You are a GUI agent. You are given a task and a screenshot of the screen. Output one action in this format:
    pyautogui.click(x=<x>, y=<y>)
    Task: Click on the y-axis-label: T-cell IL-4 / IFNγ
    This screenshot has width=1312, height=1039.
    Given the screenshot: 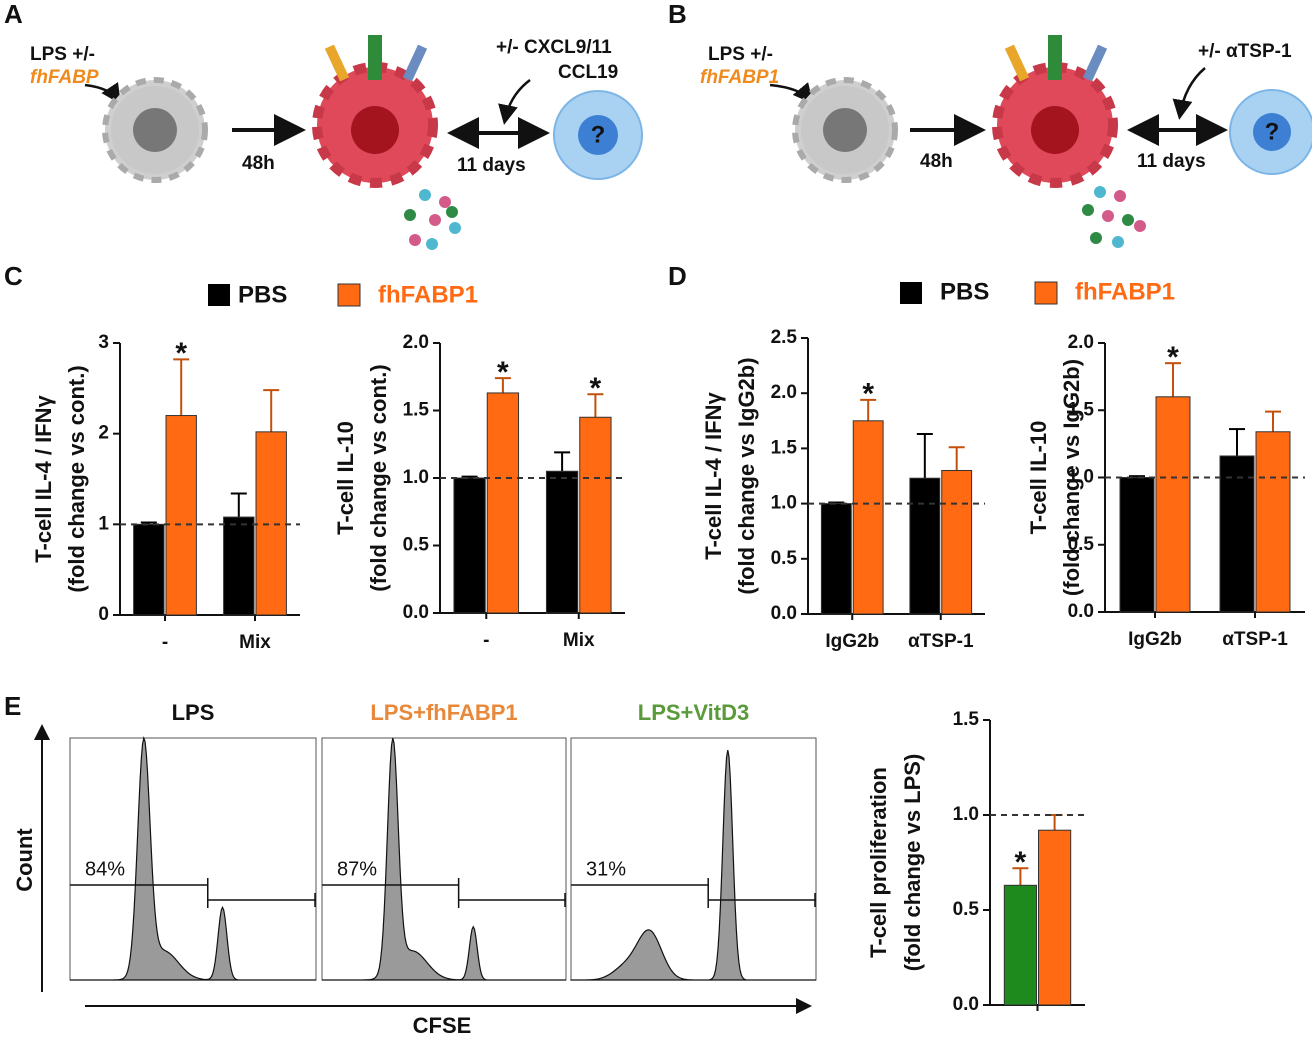 What is the action you would take?
    pyautogui.click(x=713, y=475)
    